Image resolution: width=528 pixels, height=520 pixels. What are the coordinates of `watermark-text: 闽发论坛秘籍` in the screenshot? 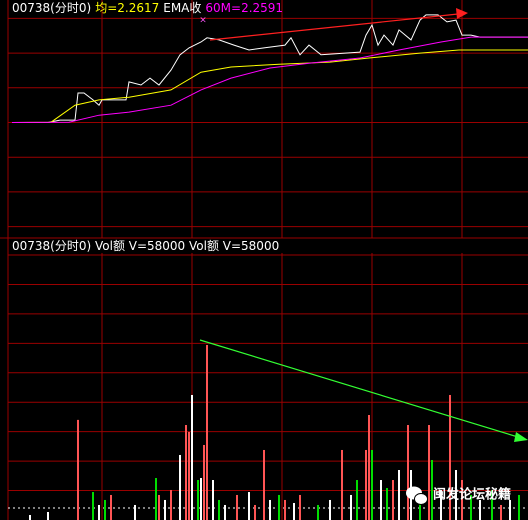 It's located at (472, 495).